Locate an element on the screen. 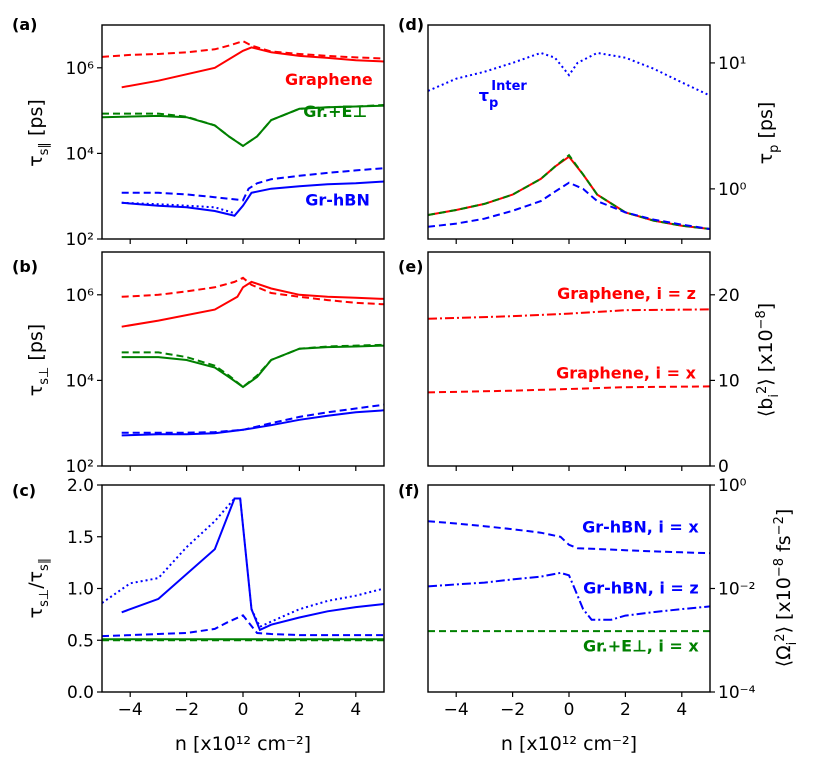 This screenshot has width=830, height=766. panel-a-ytick-label-1: 10⁴ is located at coordinates (80, 154).